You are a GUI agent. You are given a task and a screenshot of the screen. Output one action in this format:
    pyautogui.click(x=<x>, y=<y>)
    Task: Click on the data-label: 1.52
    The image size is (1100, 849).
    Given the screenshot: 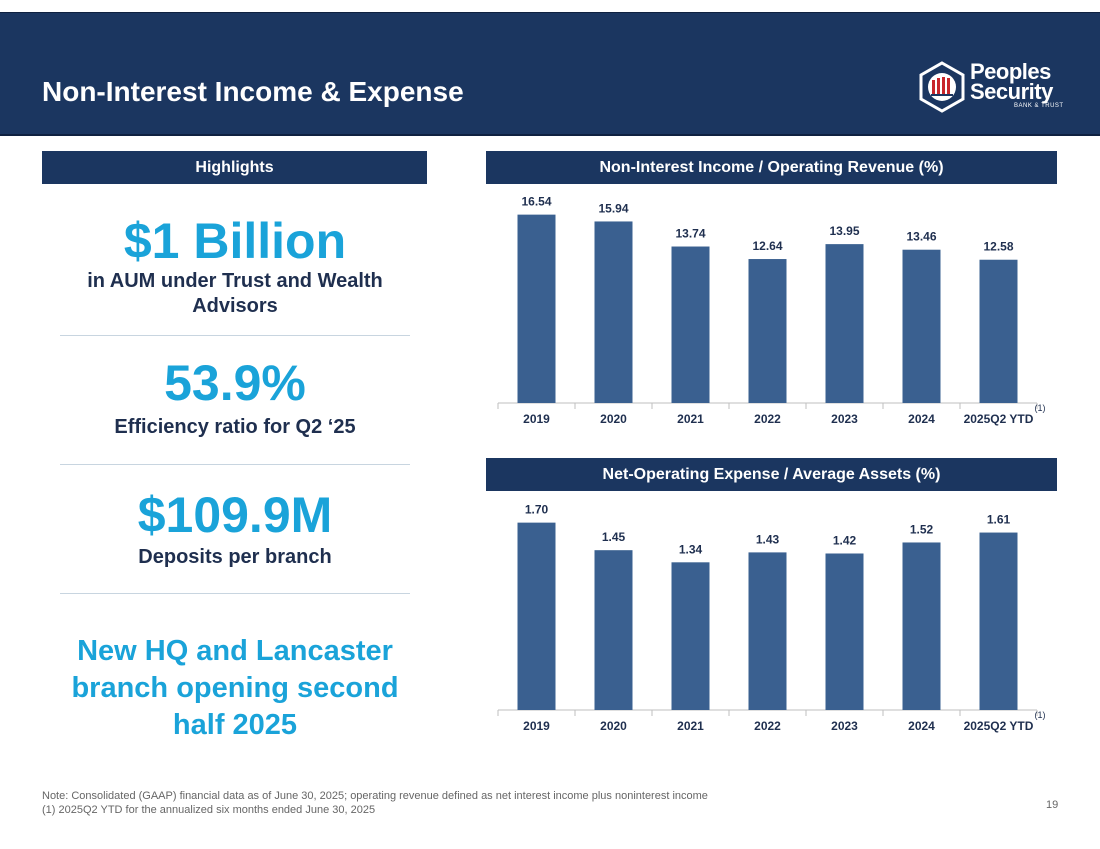 What is the action you would take?
    pyautogui.click(x=922, y=529)
    